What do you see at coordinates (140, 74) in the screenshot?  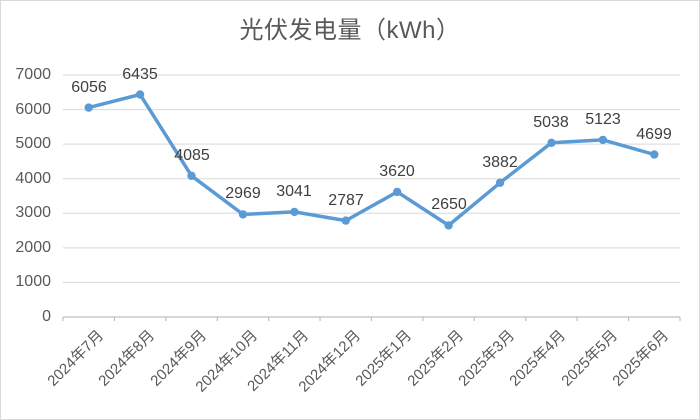 I see `data-point-label: 6435` at bounding box center [140, 74].